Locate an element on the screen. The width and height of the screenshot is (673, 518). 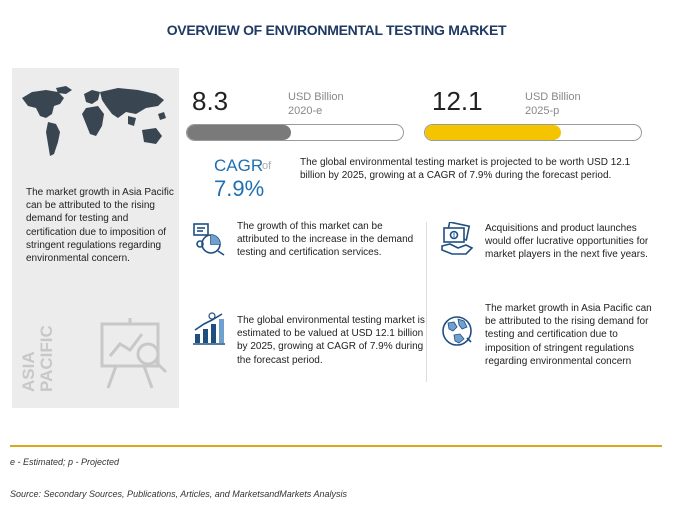
money-icon is located at coordinates (457, 238).